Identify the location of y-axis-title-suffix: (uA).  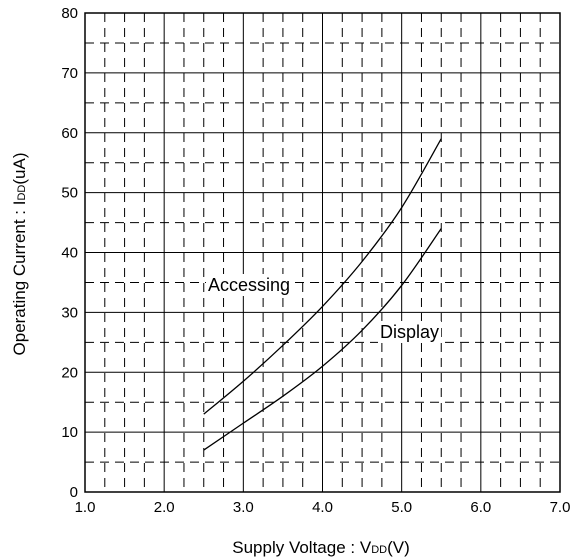
(19, 169).